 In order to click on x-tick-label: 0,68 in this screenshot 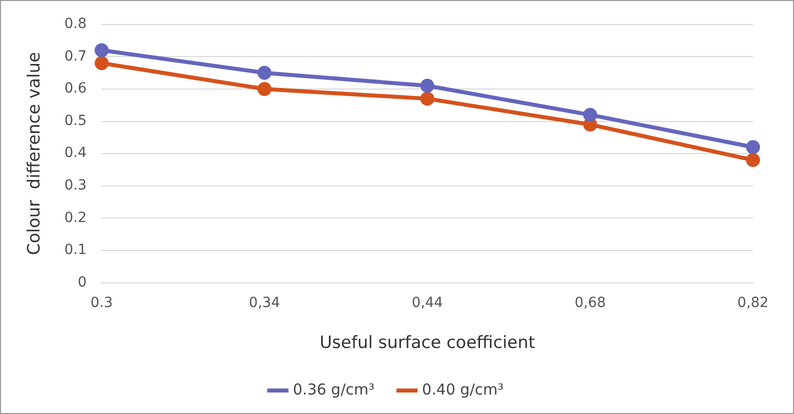, I will do `click(590, 302)`.